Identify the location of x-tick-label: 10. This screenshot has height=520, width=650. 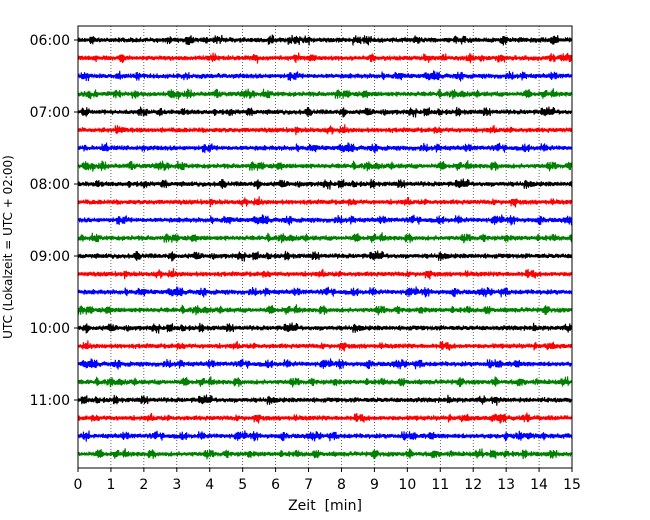
(407, 485).